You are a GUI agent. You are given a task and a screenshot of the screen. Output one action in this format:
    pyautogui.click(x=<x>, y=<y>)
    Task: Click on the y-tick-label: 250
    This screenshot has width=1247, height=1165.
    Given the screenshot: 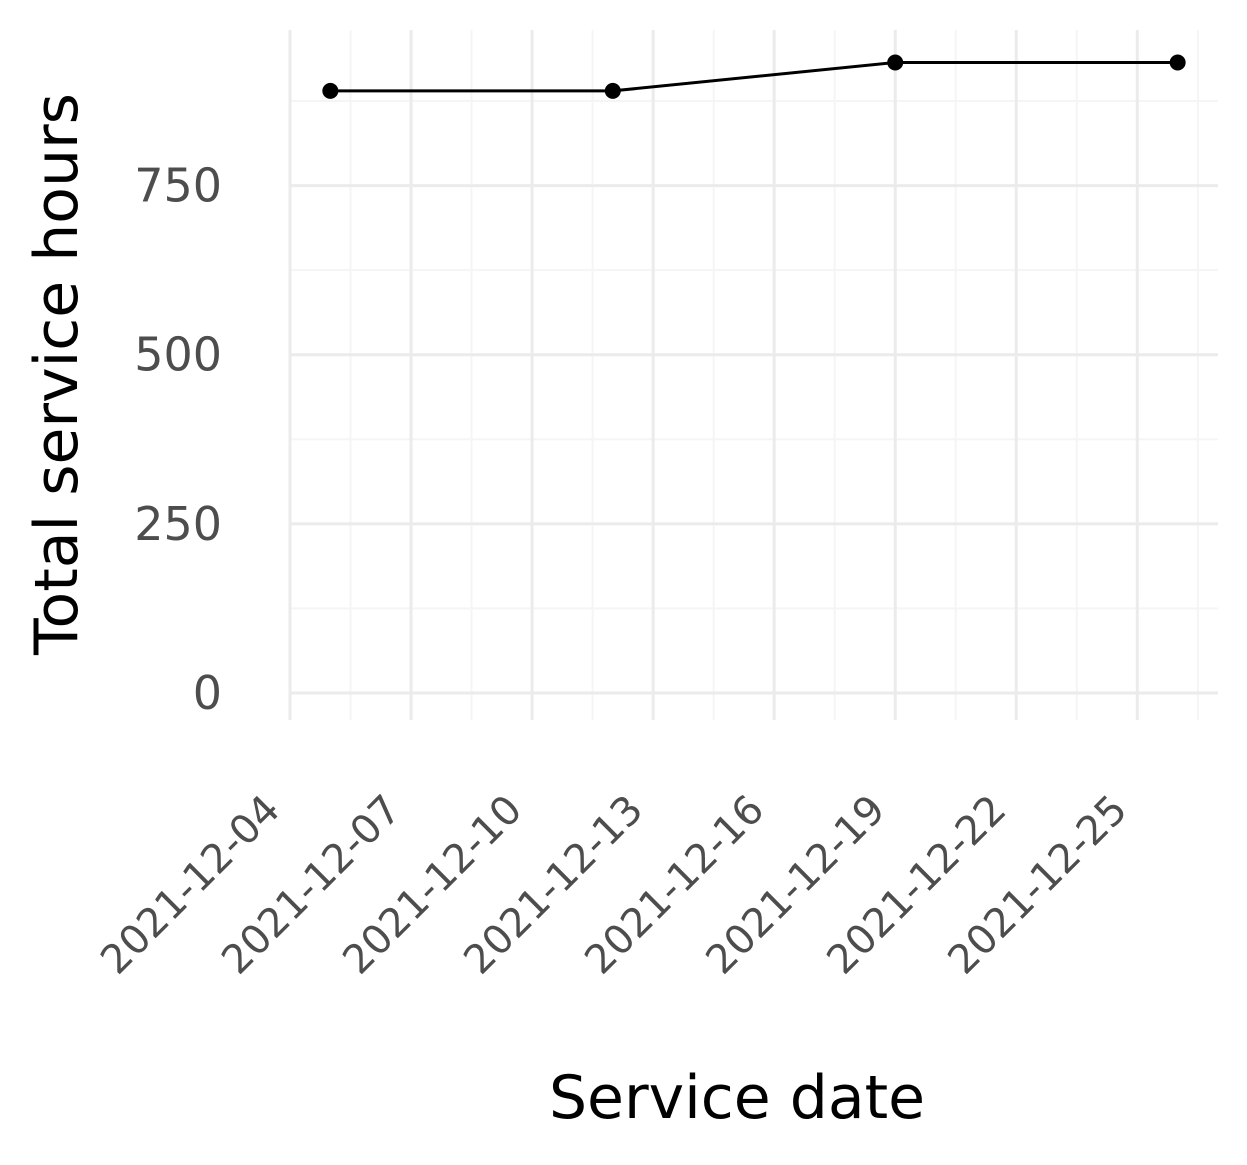 What is the action you would take?
    pyautogui.click(x=178, y=524)
    